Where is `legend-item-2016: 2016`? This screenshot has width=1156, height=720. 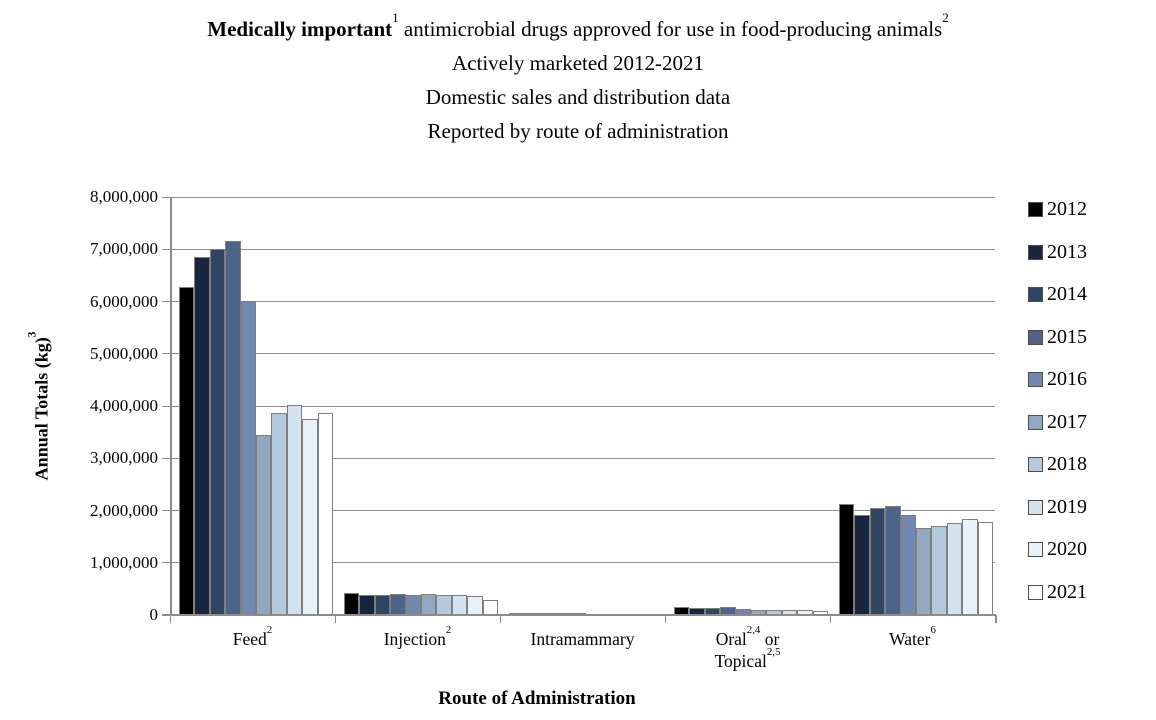 legend-item-2016: 2016 is located at coordinates (1057, 379).